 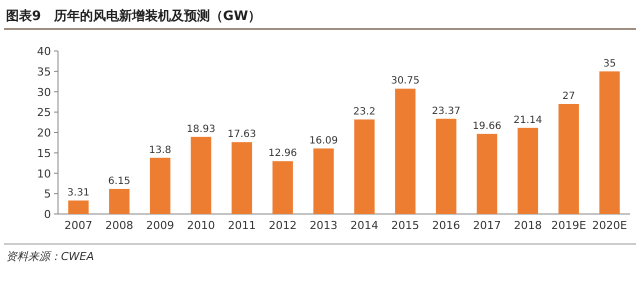 I want to click on data-label: 17.63, so click(x=242, y=134).